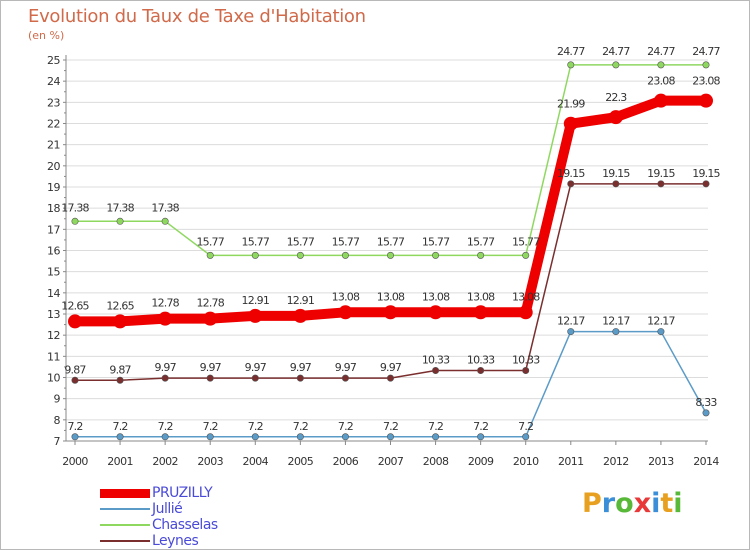 This screenshot has height=550, width=750. Describe the element at coordinates (210, 461) in the screenshot. I see `x-tick-label: 2003` at that location.